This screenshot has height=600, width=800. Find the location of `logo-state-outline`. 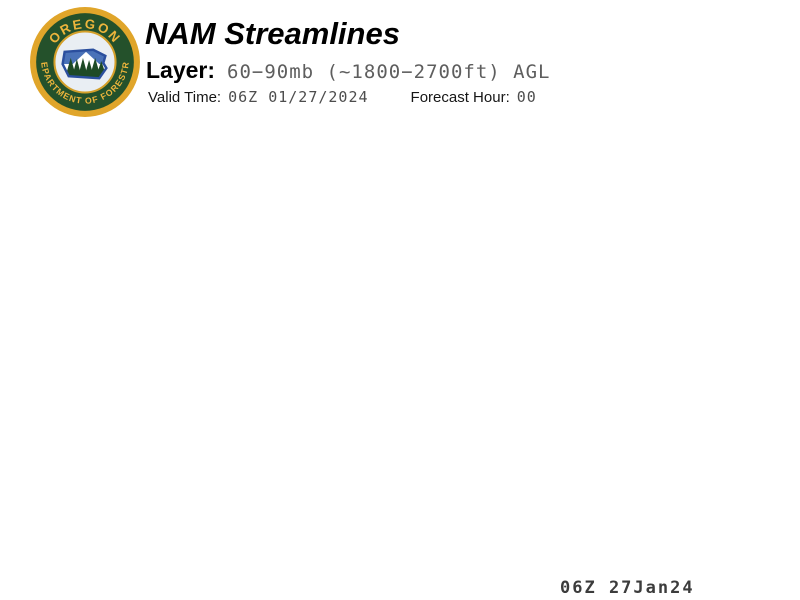

logo-state-outline is located at coordinates (84, 64).